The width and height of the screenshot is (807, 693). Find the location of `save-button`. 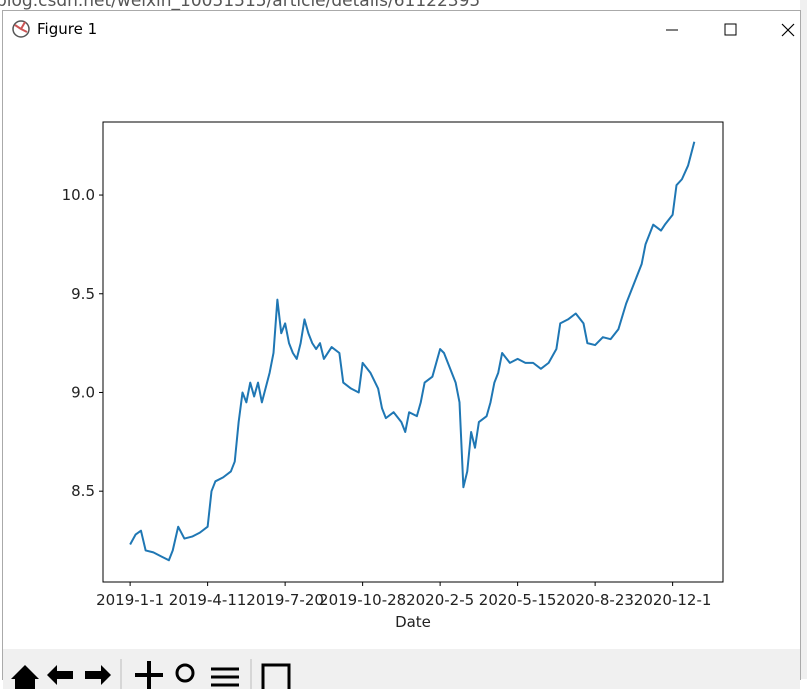

save-button is located at coordinates (276, 678).